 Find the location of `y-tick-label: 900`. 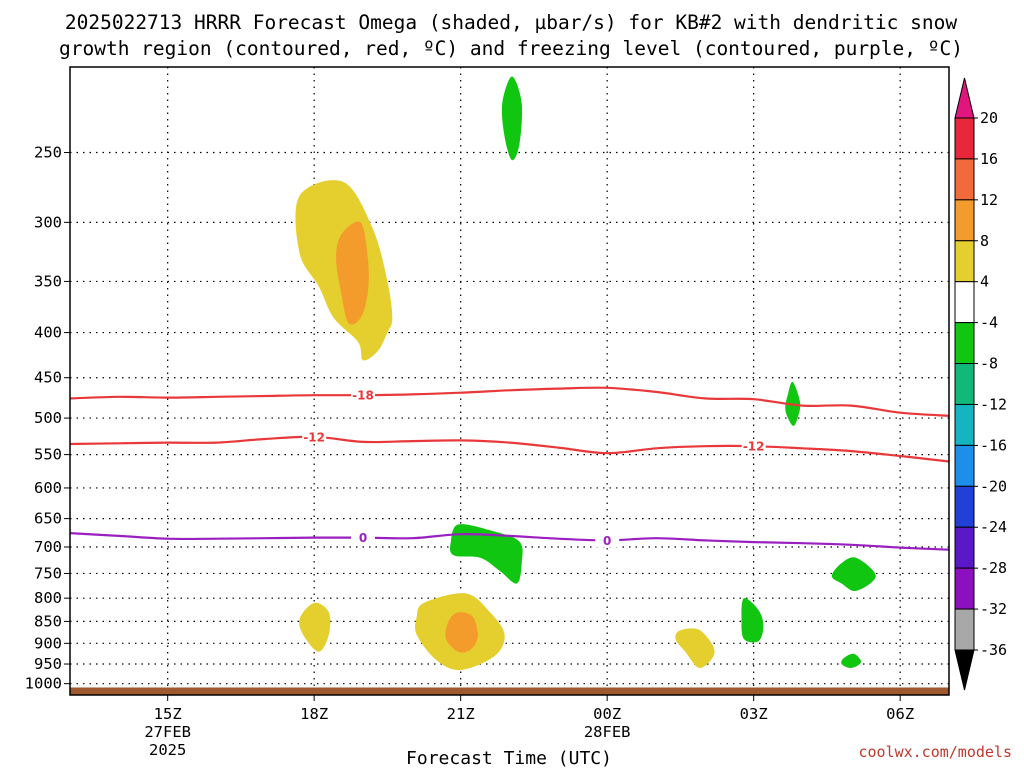

y-tick-label: 900 is located at coordinates (48, 643).